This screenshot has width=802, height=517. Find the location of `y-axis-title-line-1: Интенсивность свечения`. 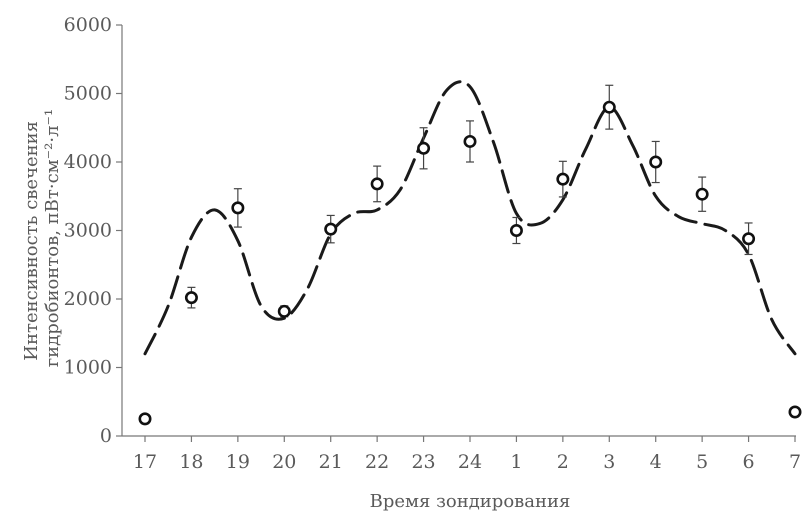

y-axis-title-line-1: Интенсивность свечения is located at coordinates (31, 241).